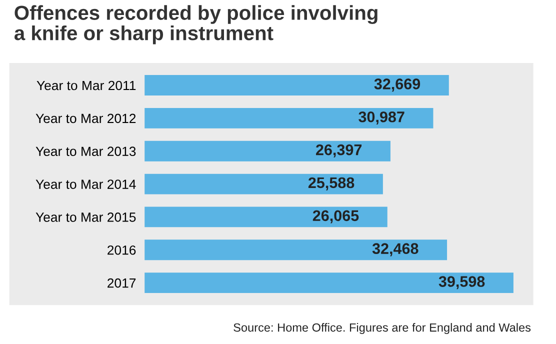  I want to click on y-tick-label: 2016, so click(122, 250).